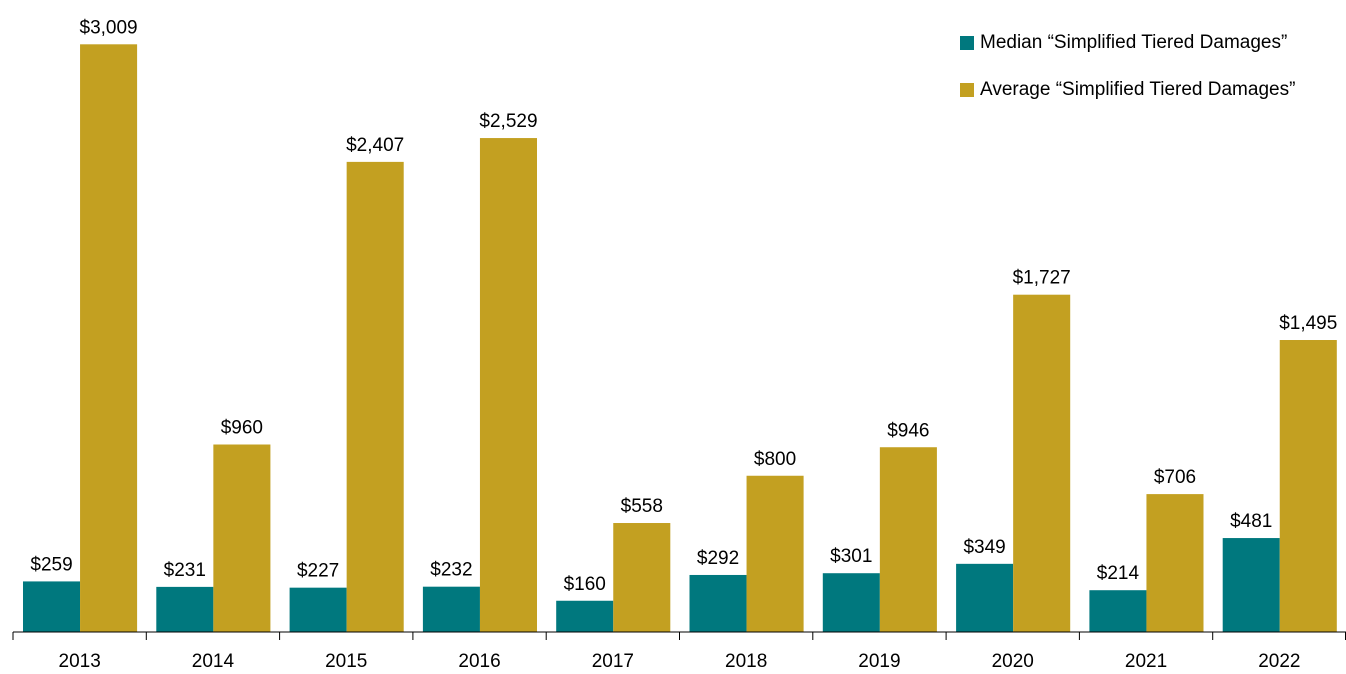 The width and height of the screenshot is (1346, 674). I want to click on x-tick-label: 2015, so click(346, 661).